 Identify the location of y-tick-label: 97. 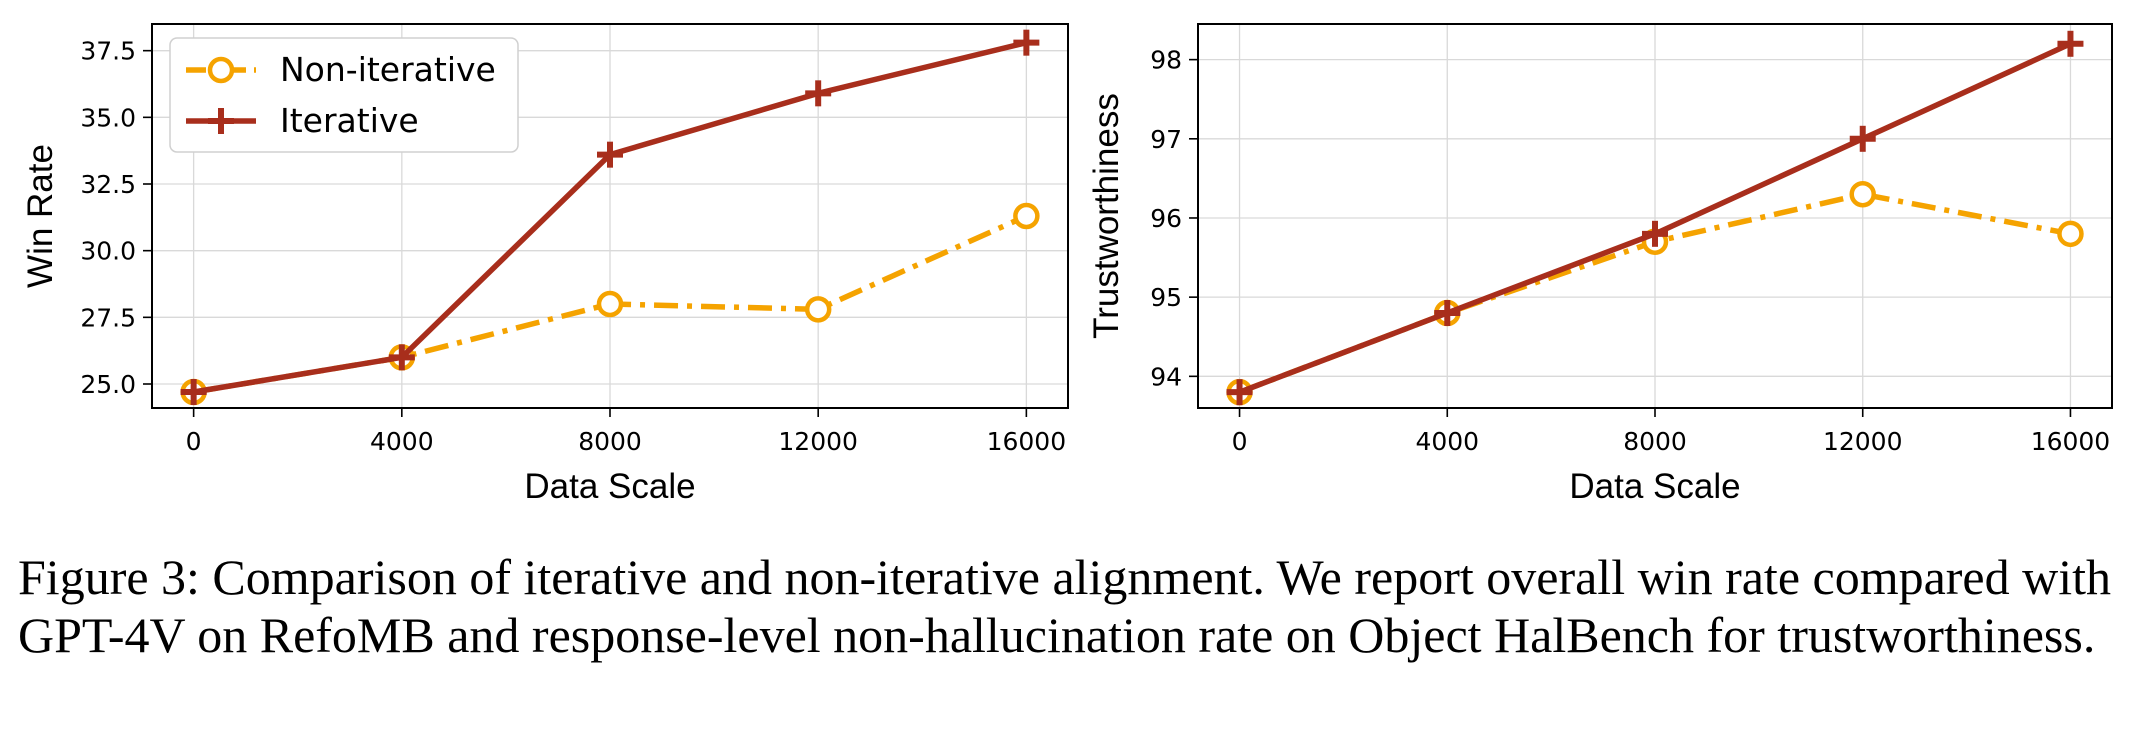
(1166, 139).